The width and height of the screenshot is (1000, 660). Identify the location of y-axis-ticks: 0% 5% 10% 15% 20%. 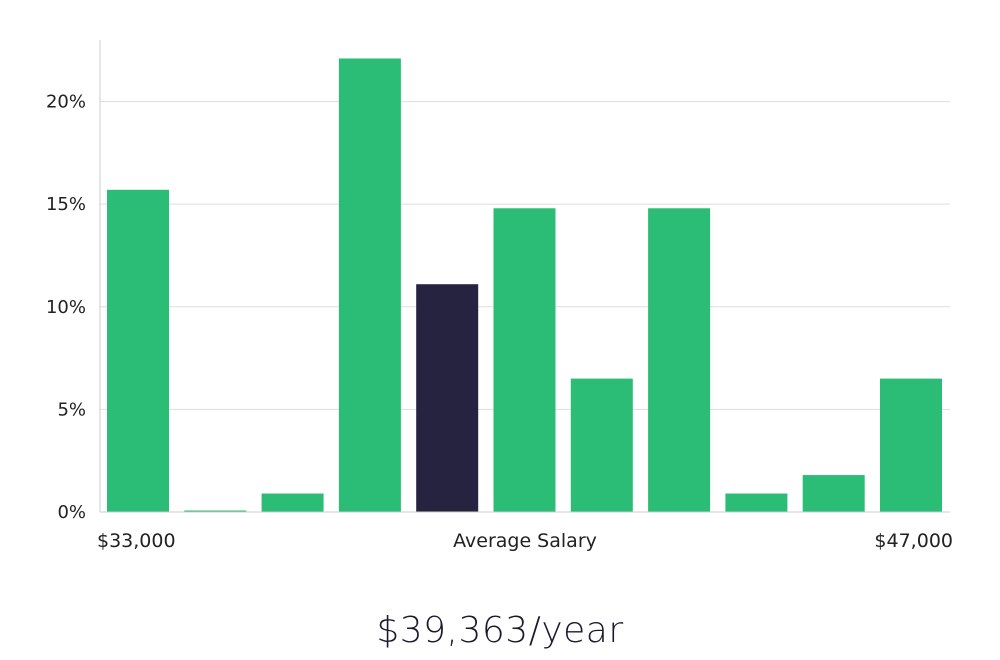
(66, 307).